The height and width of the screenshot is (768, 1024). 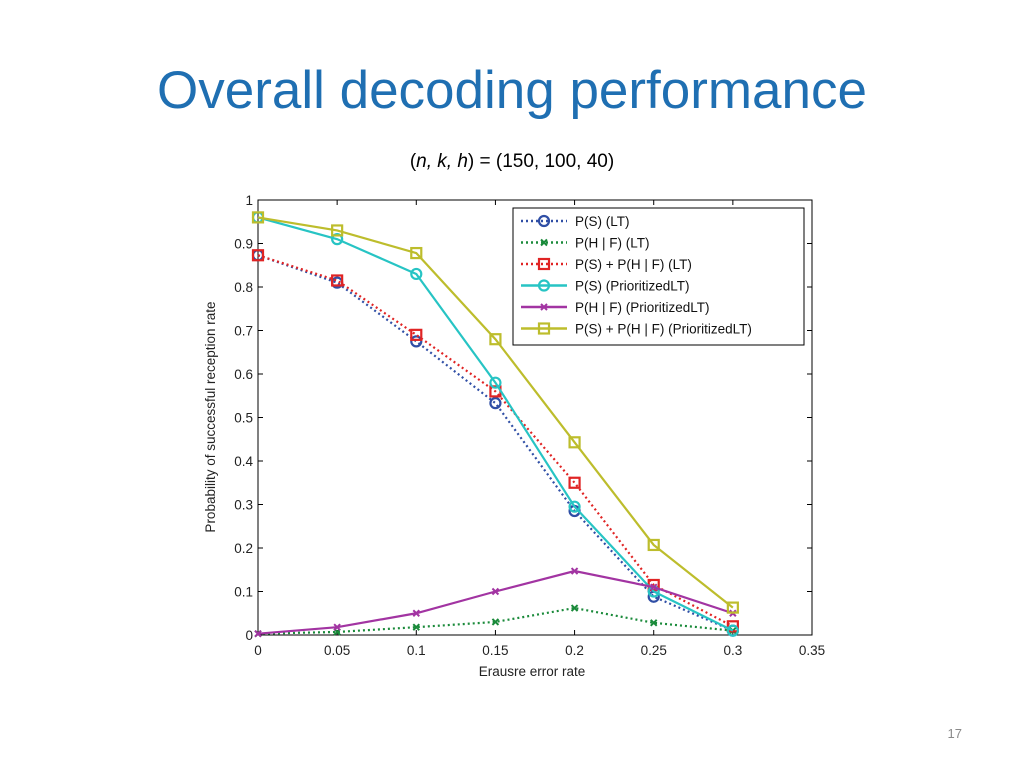 What do you see at coordinates (249, 635) in the screenshot?
I see `y-tick-label: 0` at bounding box center [249, 635].